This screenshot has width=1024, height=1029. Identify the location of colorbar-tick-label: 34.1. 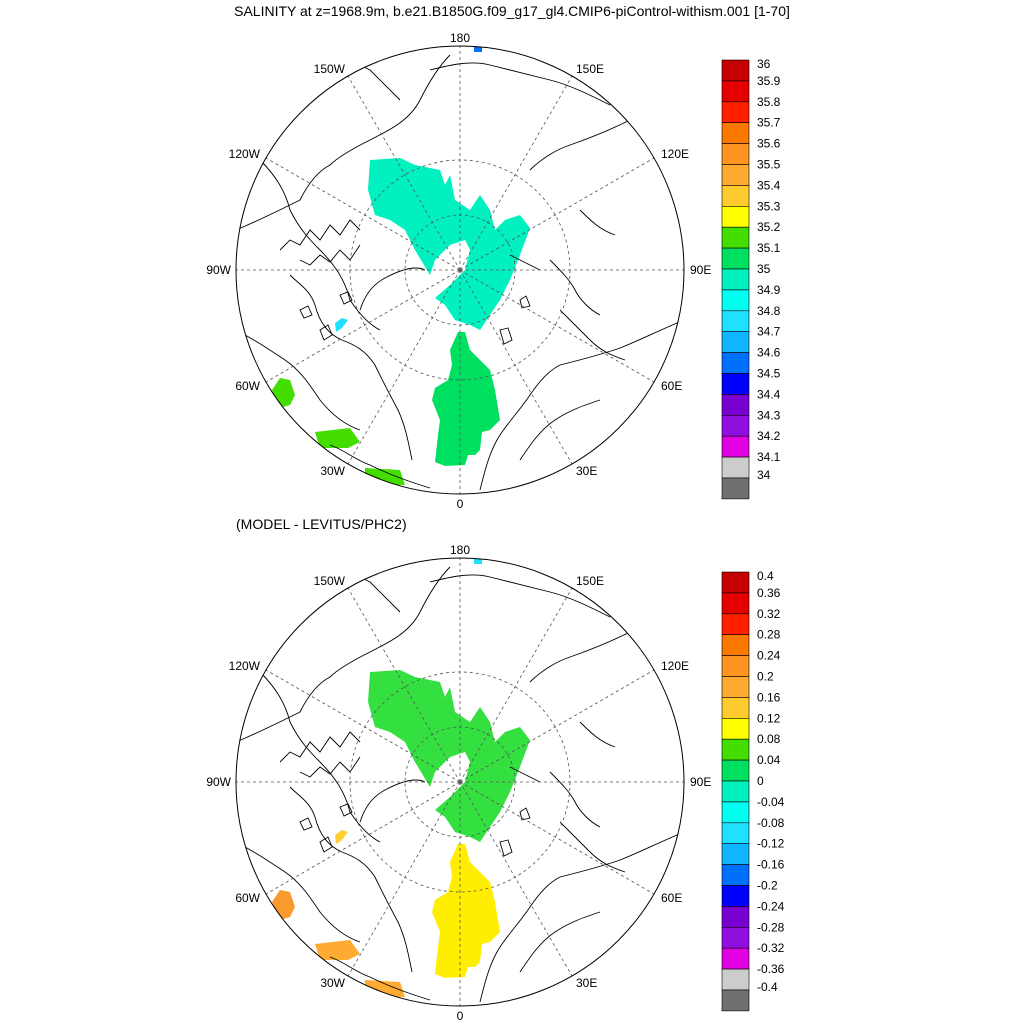
(769, 457).